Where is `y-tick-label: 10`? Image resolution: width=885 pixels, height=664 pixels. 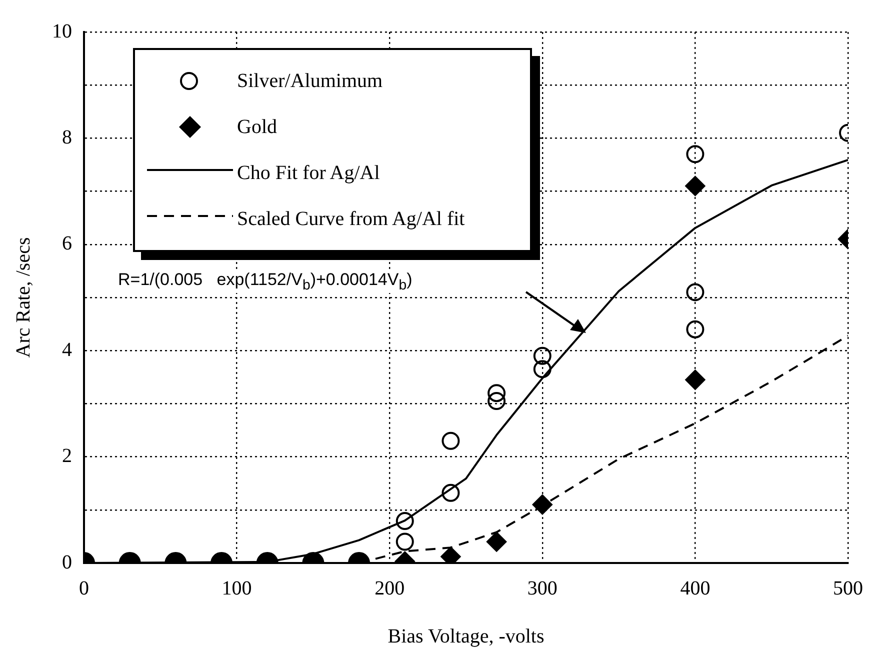 y-tick-label: 10 is located at coordinates (62, 31).